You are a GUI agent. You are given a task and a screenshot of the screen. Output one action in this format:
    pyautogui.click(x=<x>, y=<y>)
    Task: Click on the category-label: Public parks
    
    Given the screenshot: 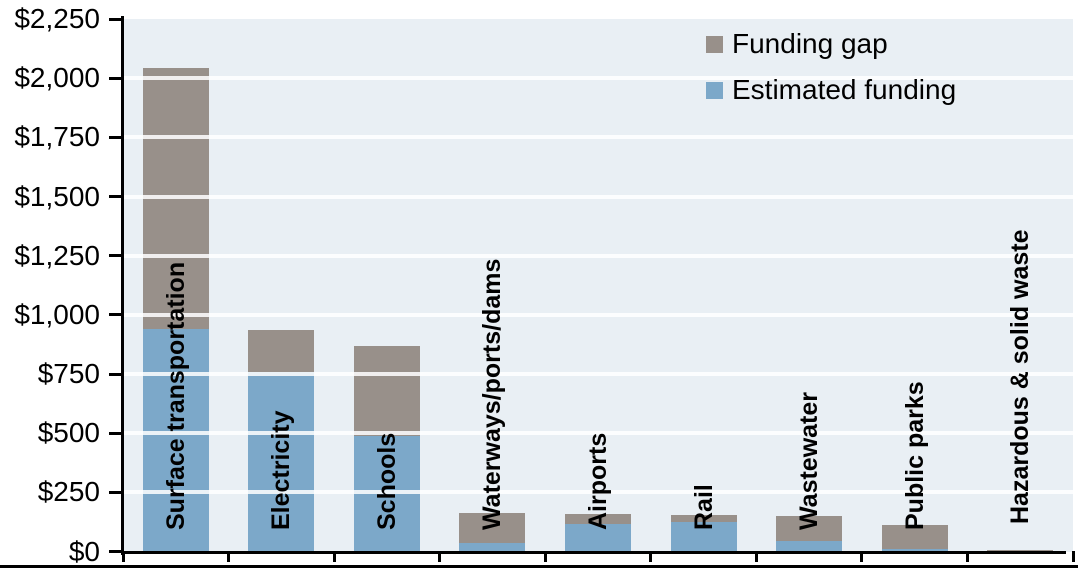 What is the action you would take?
    pyautogui.click(x=914, y=455)
    